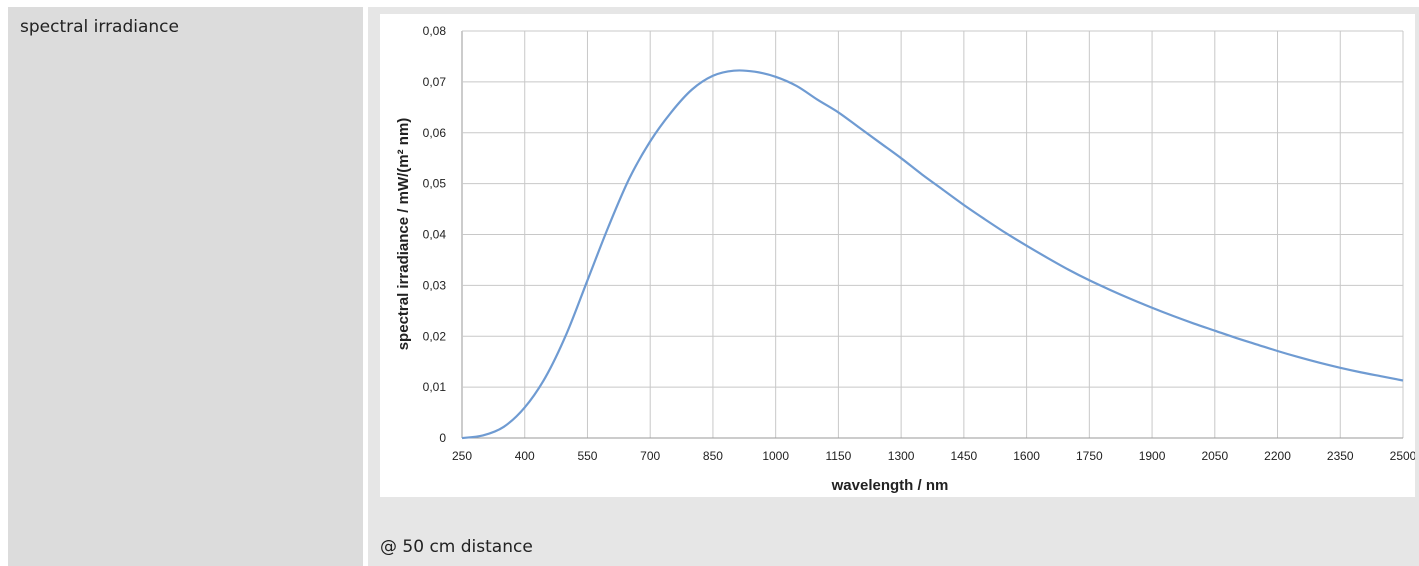 Image resolution: width=1419 pixels, height=566 pixels. Describe the element at coordinates (1277, 456) in the screenshot. I see `x-tick-label: 2200` at that location.